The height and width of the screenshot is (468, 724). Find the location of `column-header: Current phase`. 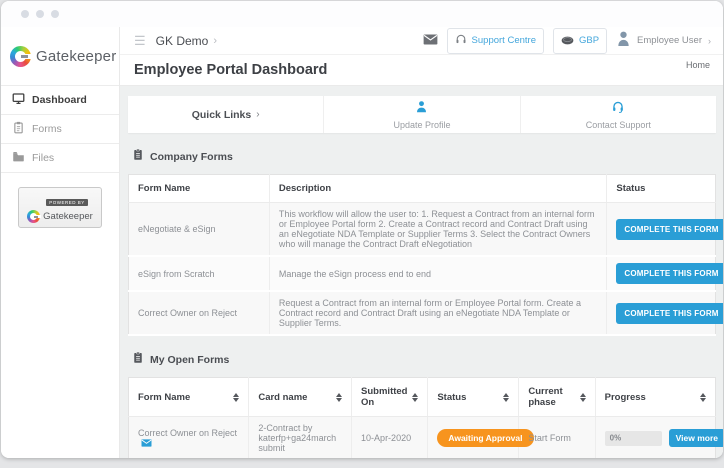

column-header: Current phase is located at coordinates (557, 397).